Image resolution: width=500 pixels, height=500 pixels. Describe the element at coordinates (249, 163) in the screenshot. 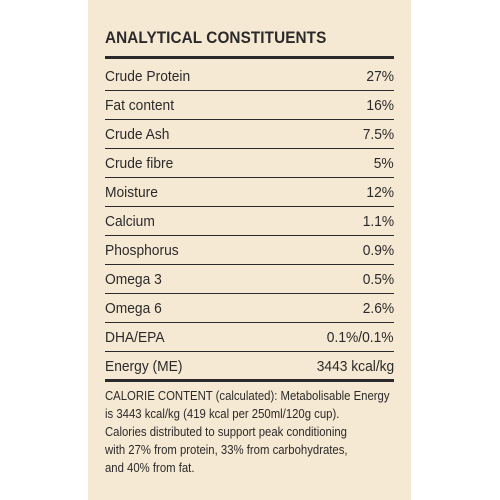

I see `table-row: Crude fibre 5%` at that location.